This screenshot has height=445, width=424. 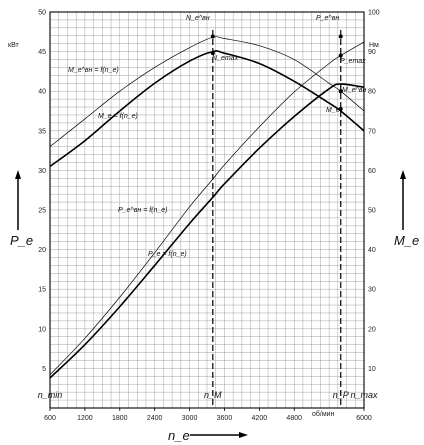 I want to click on y-right-tick-label: 50, so click(x=372, y=211).